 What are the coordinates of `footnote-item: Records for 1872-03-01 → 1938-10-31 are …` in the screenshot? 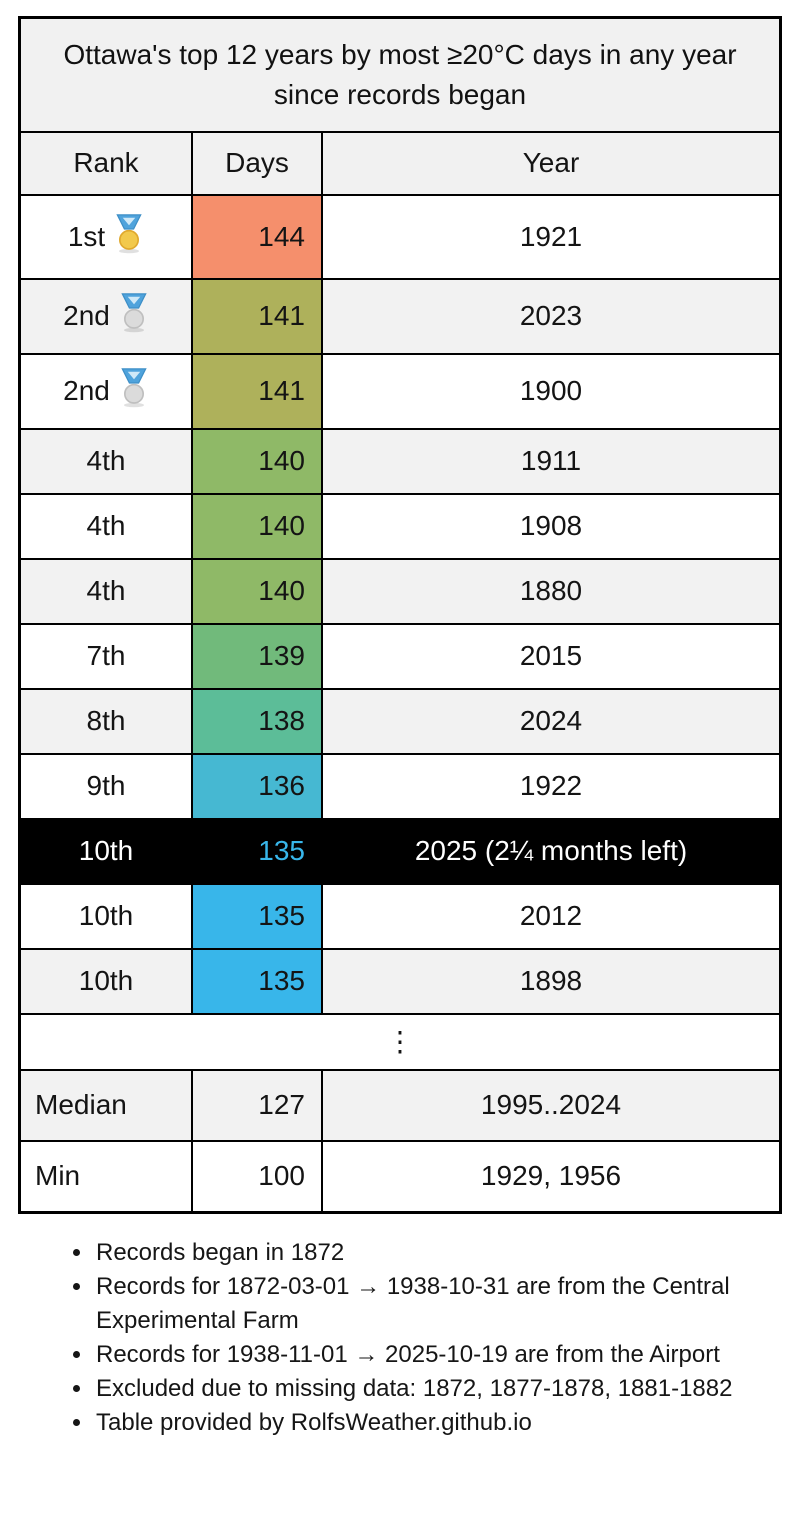 It's located at (422, 1304).